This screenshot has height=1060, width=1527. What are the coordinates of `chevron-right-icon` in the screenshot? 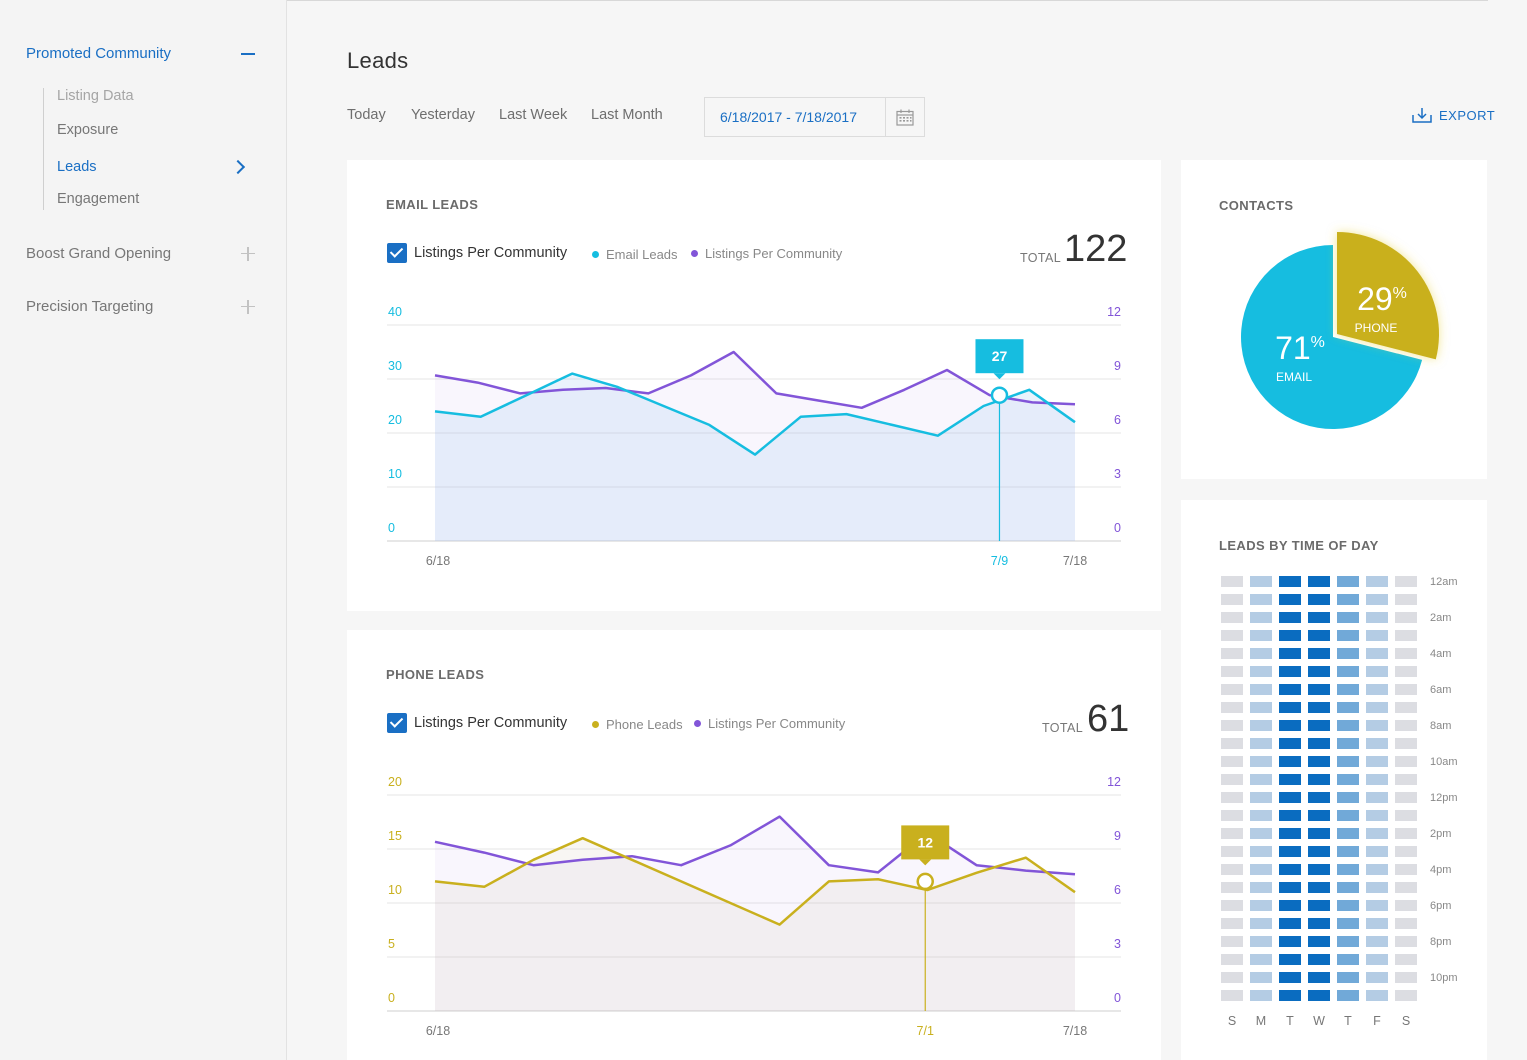 It's located at (238, 167).